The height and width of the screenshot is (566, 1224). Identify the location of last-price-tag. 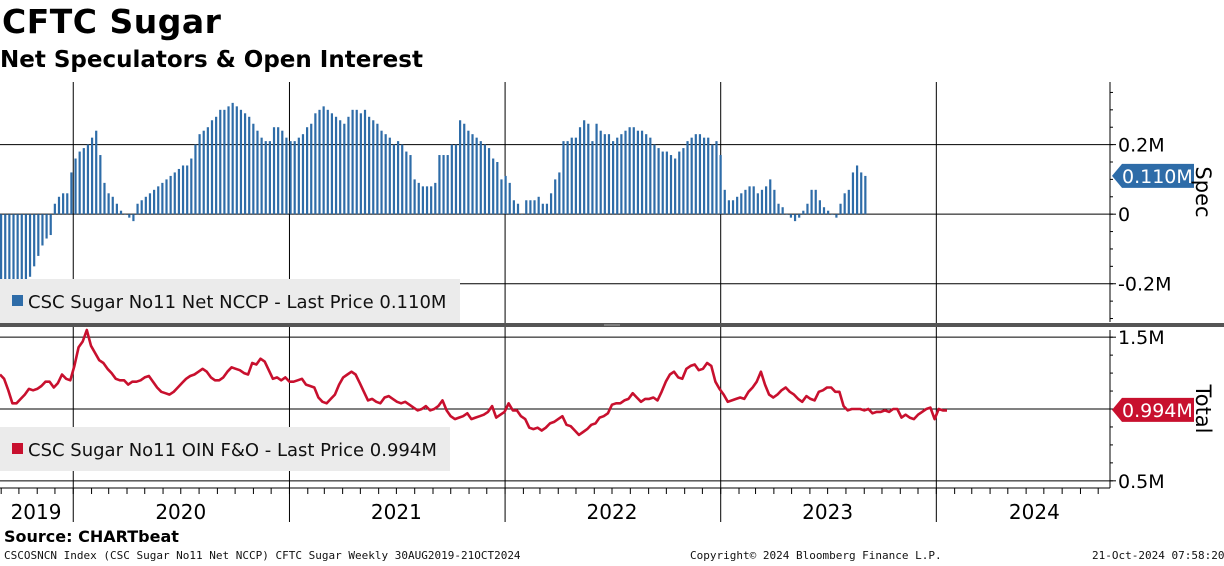
(1153, 175).